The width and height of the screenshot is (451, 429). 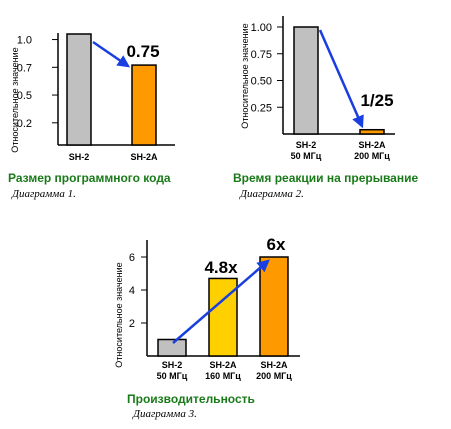 What do you see at coordinates (221, 267) in the screenshot?
I see `chart-3-annotation-1: 4.8x` at bounding box center [221, 267].